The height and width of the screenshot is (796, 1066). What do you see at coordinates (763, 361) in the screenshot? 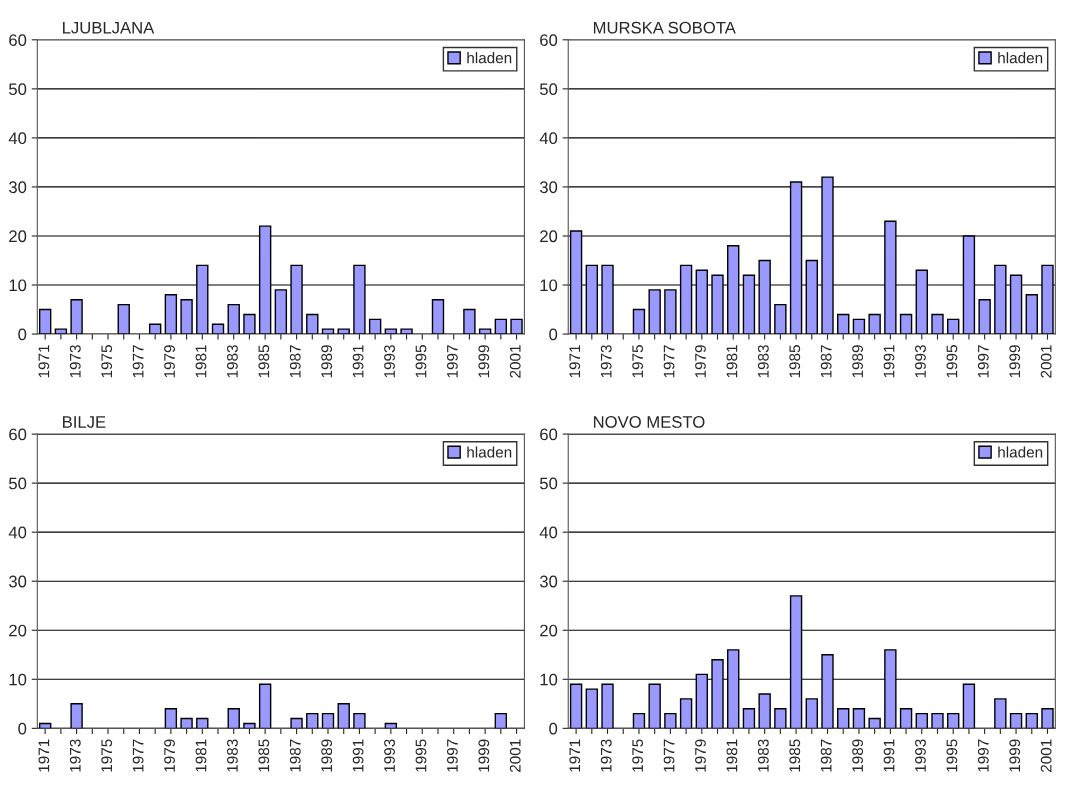
I see `x-tick-label: 1983` at bounding box center [763, 361].